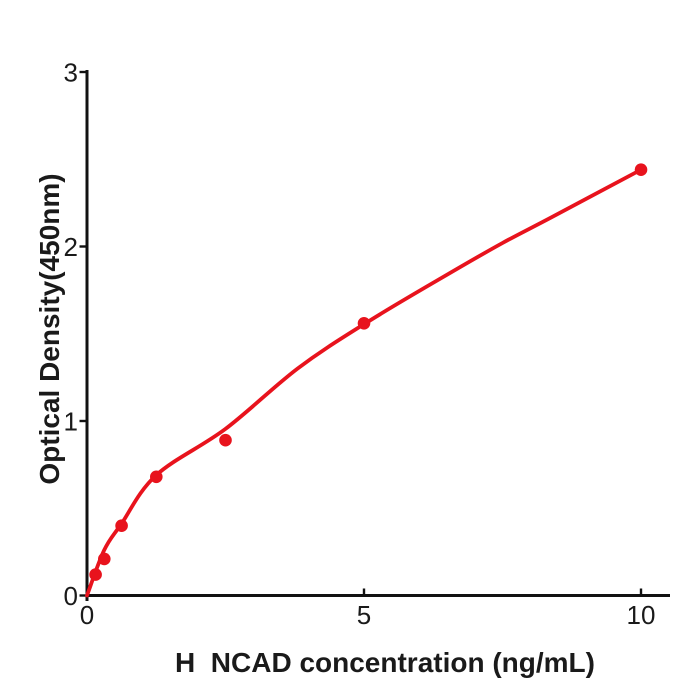 This screenshot has width=700, height=700. I want to click on y-axis-title: Optical Density(450nm), so click(49, 329).